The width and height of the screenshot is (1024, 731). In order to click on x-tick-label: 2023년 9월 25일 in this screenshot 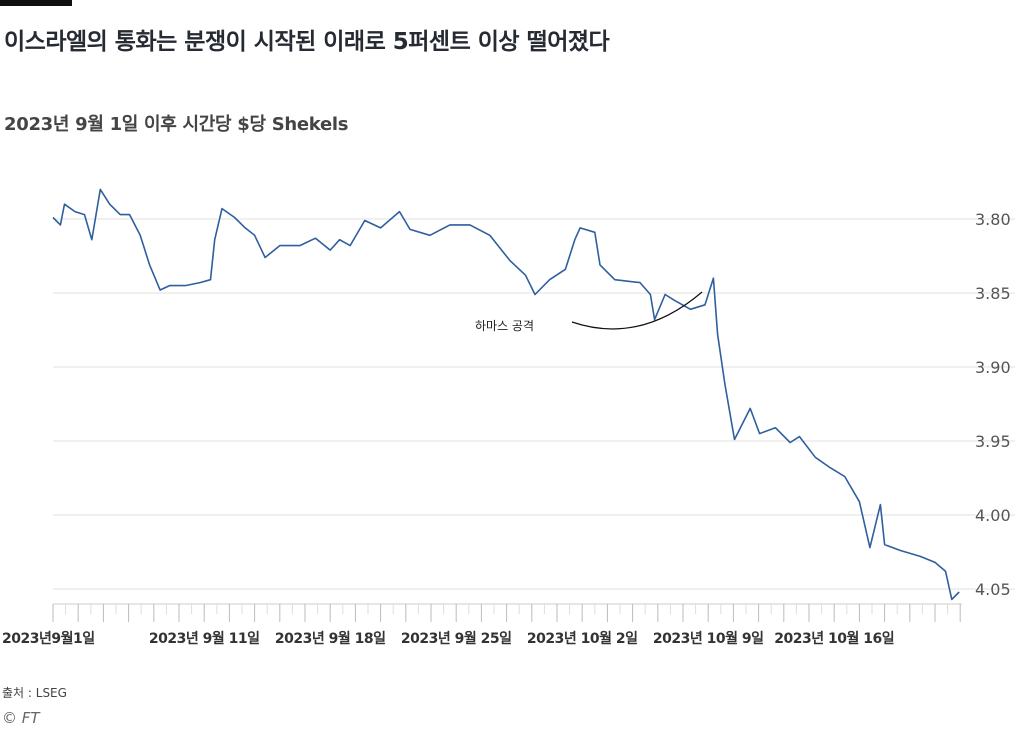, I will do `click(456, 638)`.